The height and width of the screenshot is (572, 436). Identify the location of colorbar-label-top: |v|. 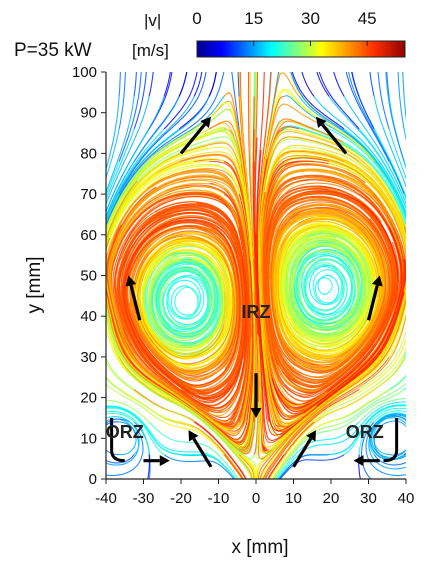
(152, 20).